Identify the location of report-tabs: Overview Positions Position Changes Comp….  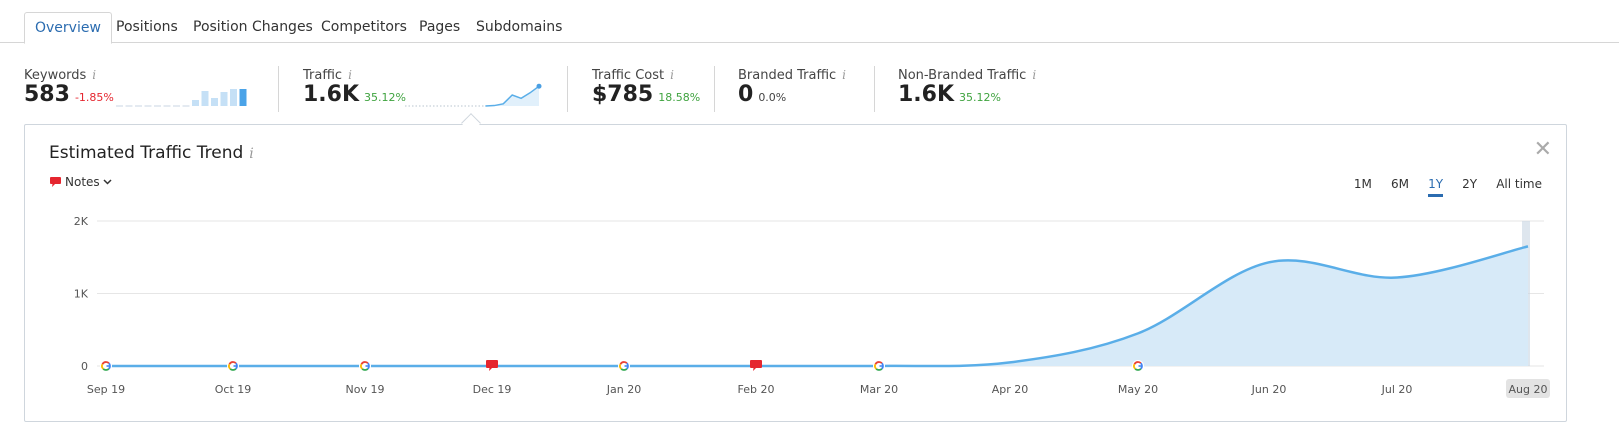
(809, 22).